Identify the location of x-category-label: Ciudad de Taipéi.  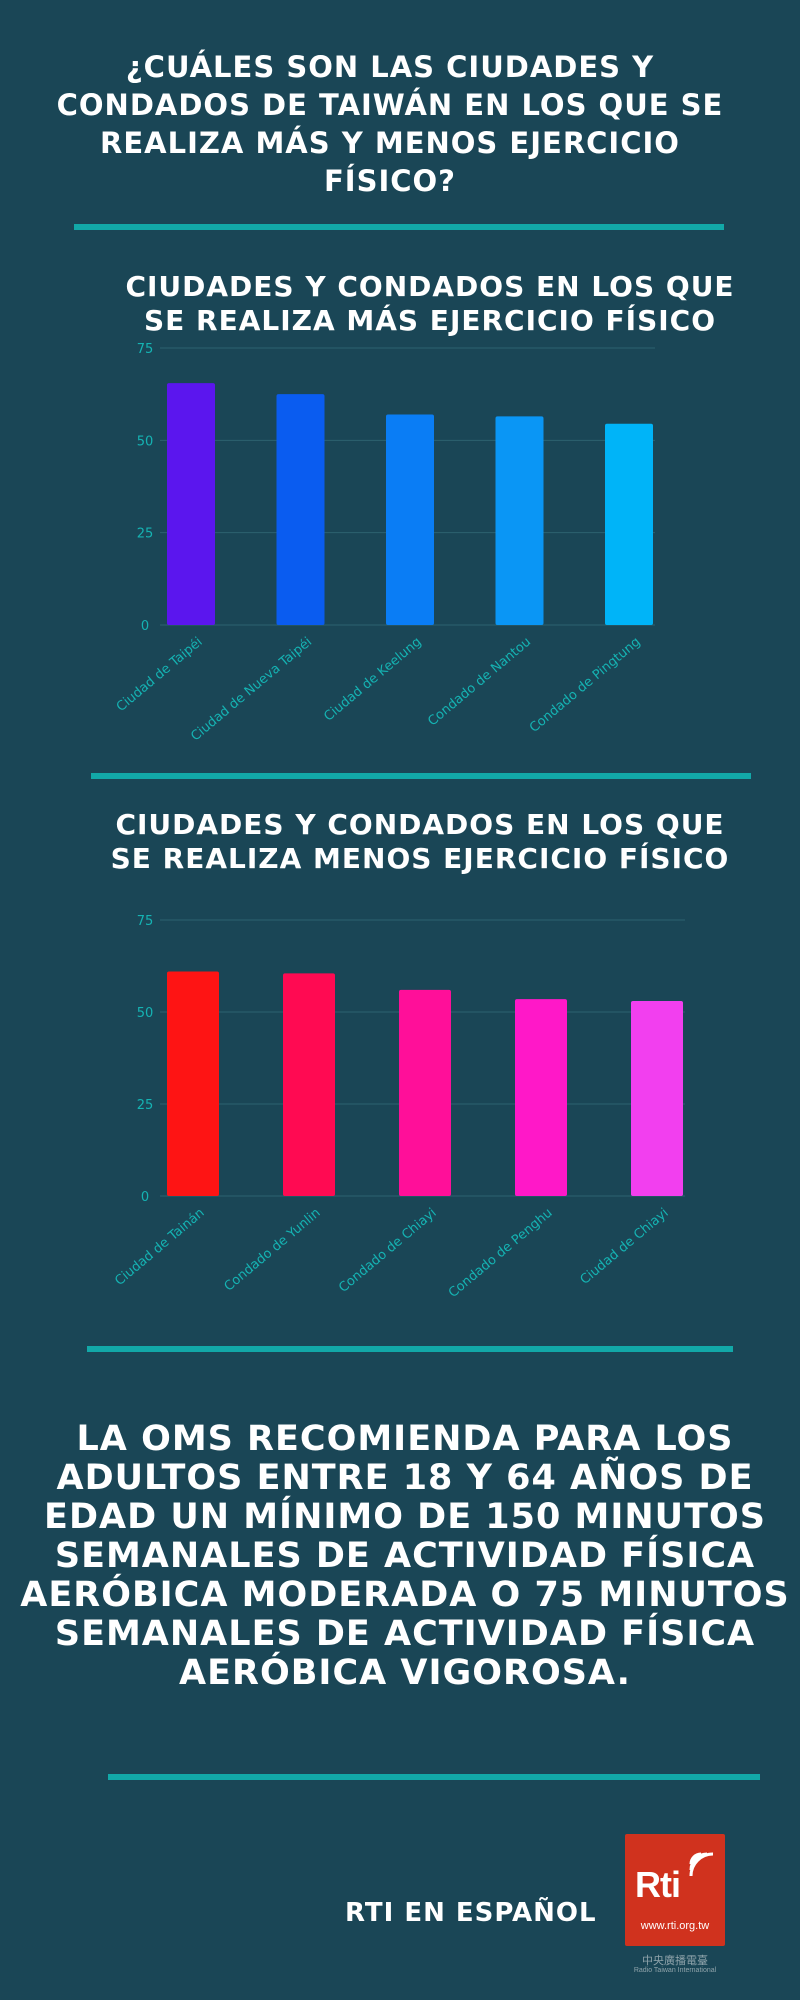
(160, 675).